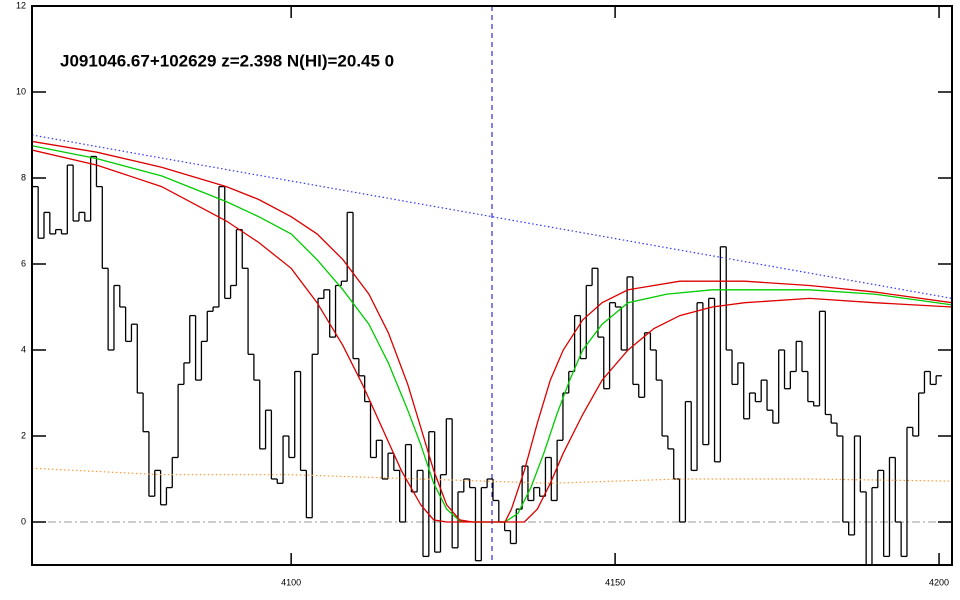 The image size is (960, 600). What do you see at coordinates (23, 349) in the screenshot?
I see `y-tick-label: 4` at bounding box center [23, 349].